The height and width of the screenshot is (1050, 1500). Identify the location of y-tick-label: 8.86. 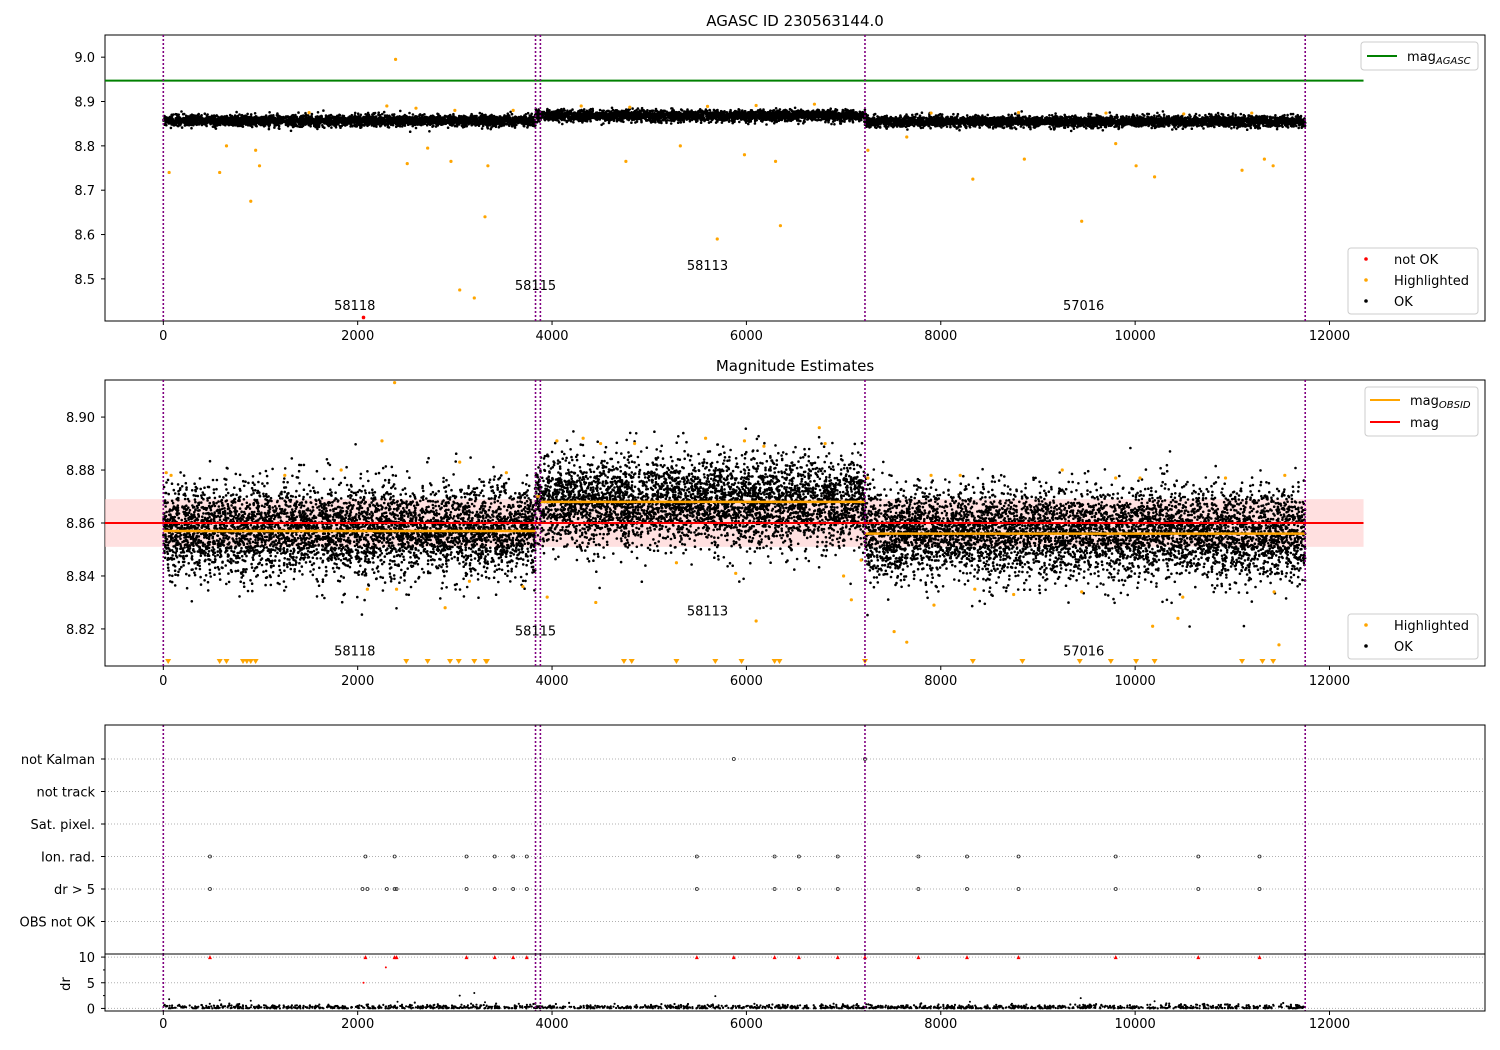
(80, 524).